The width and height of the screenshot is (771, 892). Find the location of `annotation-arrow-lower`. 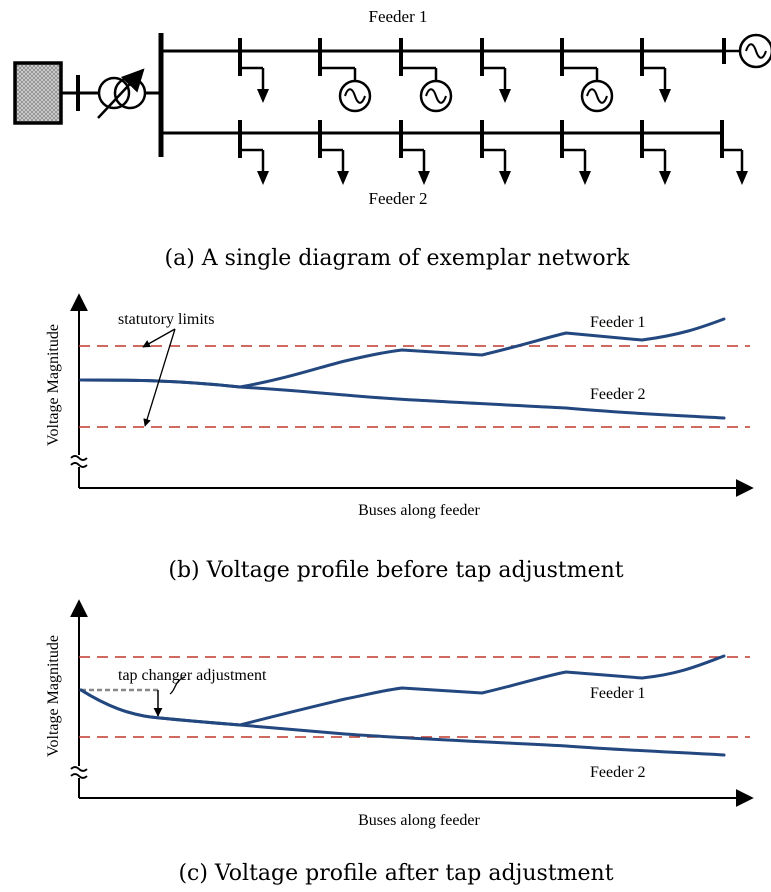

annotation-arrow-lower is located at coordinates (159, 377).